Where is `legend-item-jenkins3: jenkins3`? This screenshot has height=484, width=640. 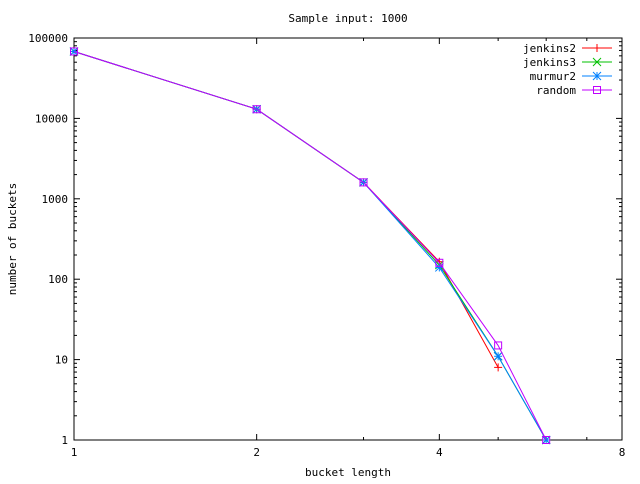
legend-item-jenkins3: jenkins3 is located at coordinates (567, 62).